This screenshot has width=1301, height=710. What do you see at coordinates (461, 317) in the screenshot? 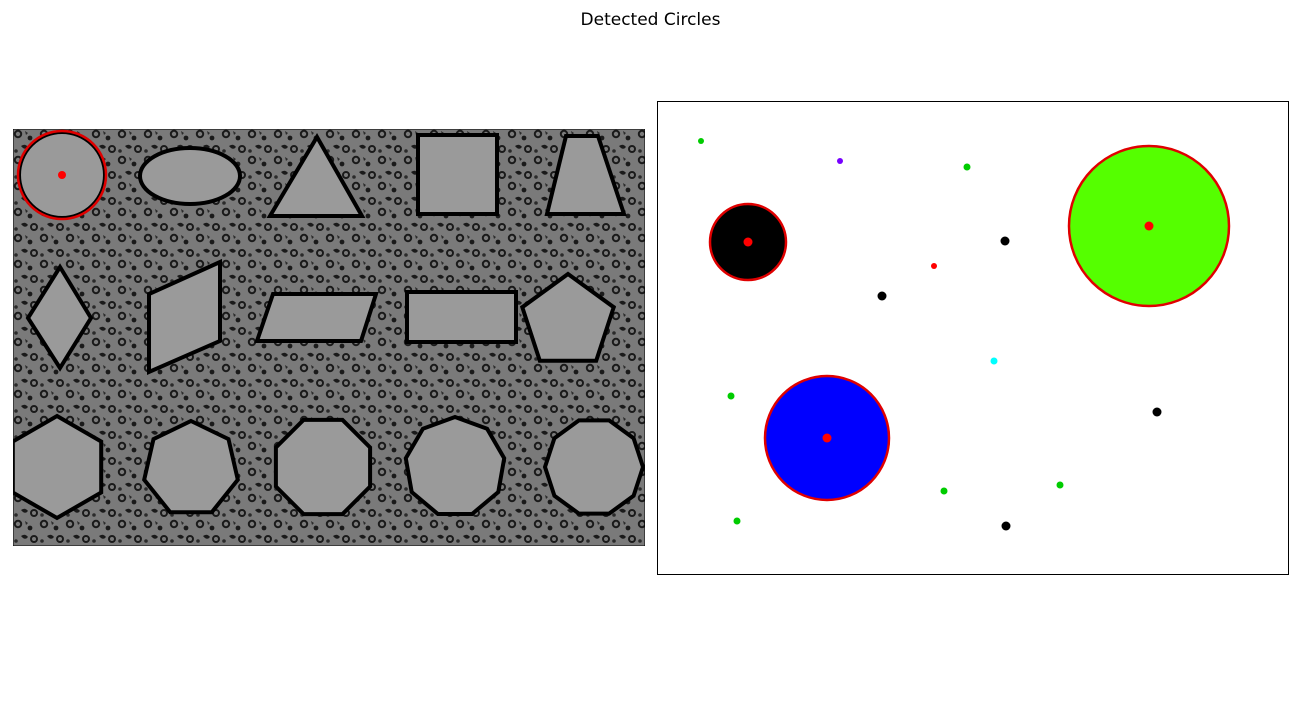
I see `rectangle-shape` at bounding box center [461, 317].